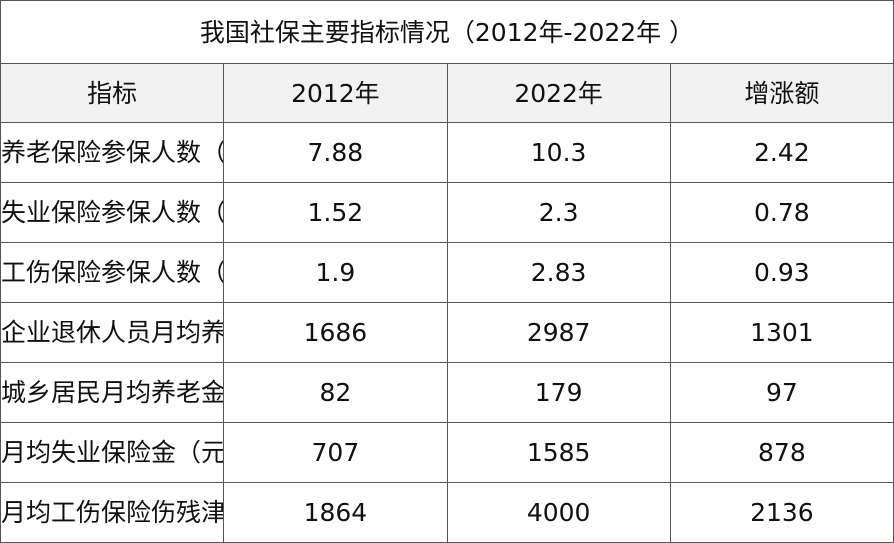  What do you see at coordinates (335, 332) in the screenshot?
I see `value-2012-cell: 1686` at bounding box center [335, 332].